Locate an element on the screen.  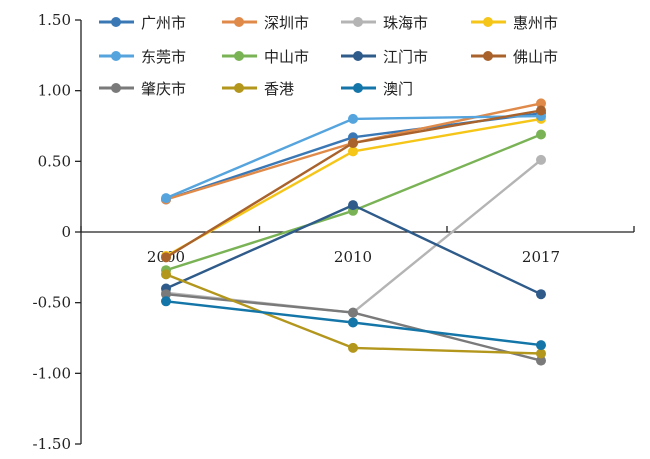
legend-label: 香港 is located at coordinates (279, 89).